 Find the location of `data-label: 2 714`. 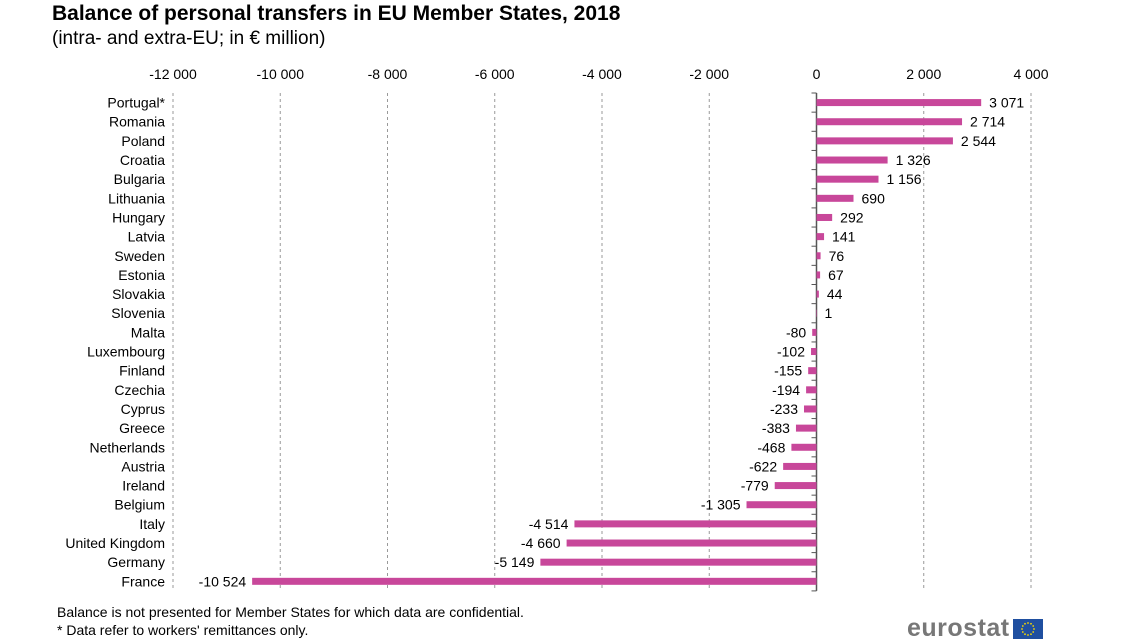

data-label: 2 714 is located at coordinates (987, 122).